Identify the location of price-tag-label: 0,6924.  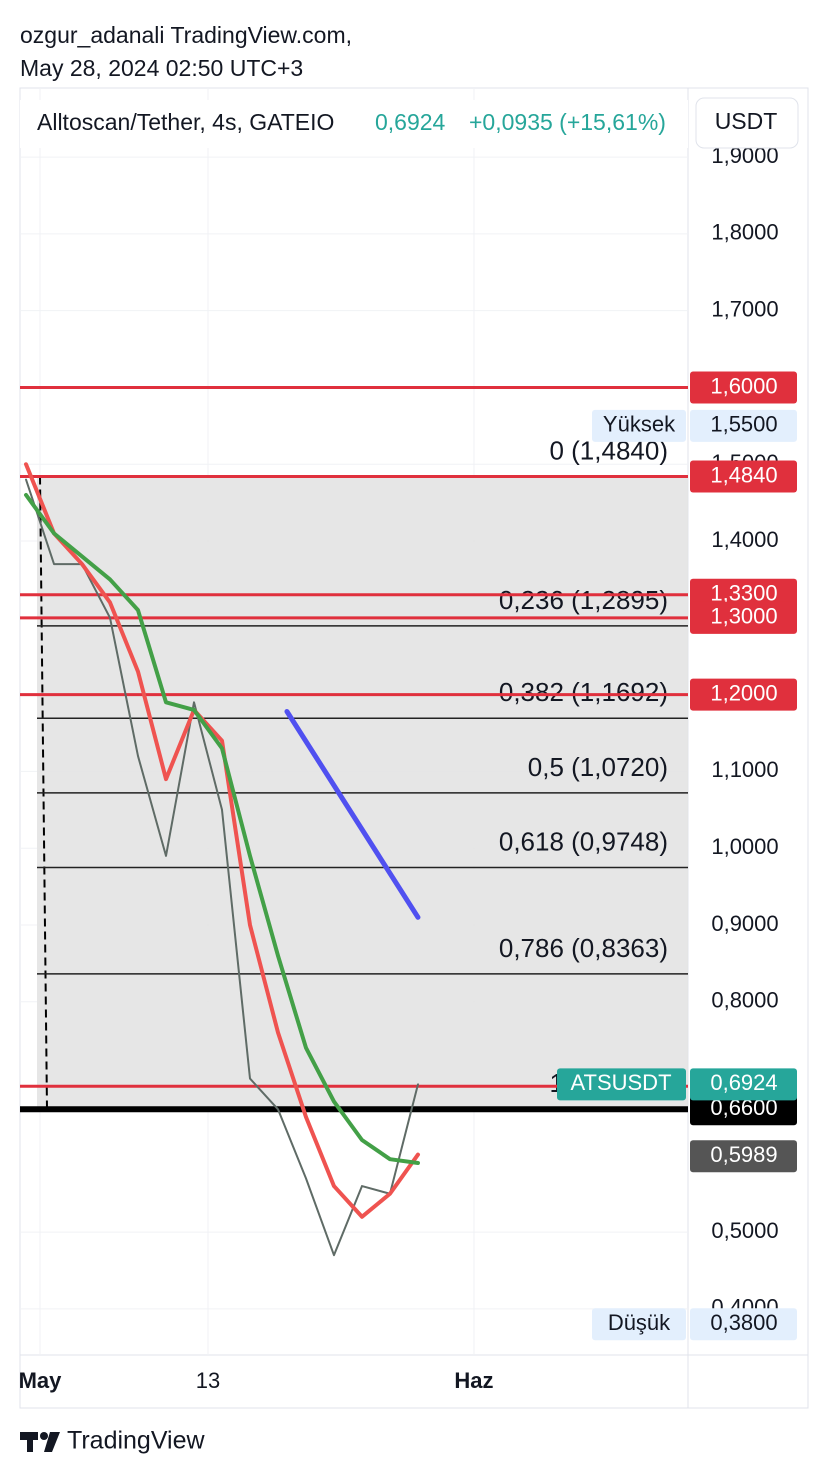
(743, 1082).